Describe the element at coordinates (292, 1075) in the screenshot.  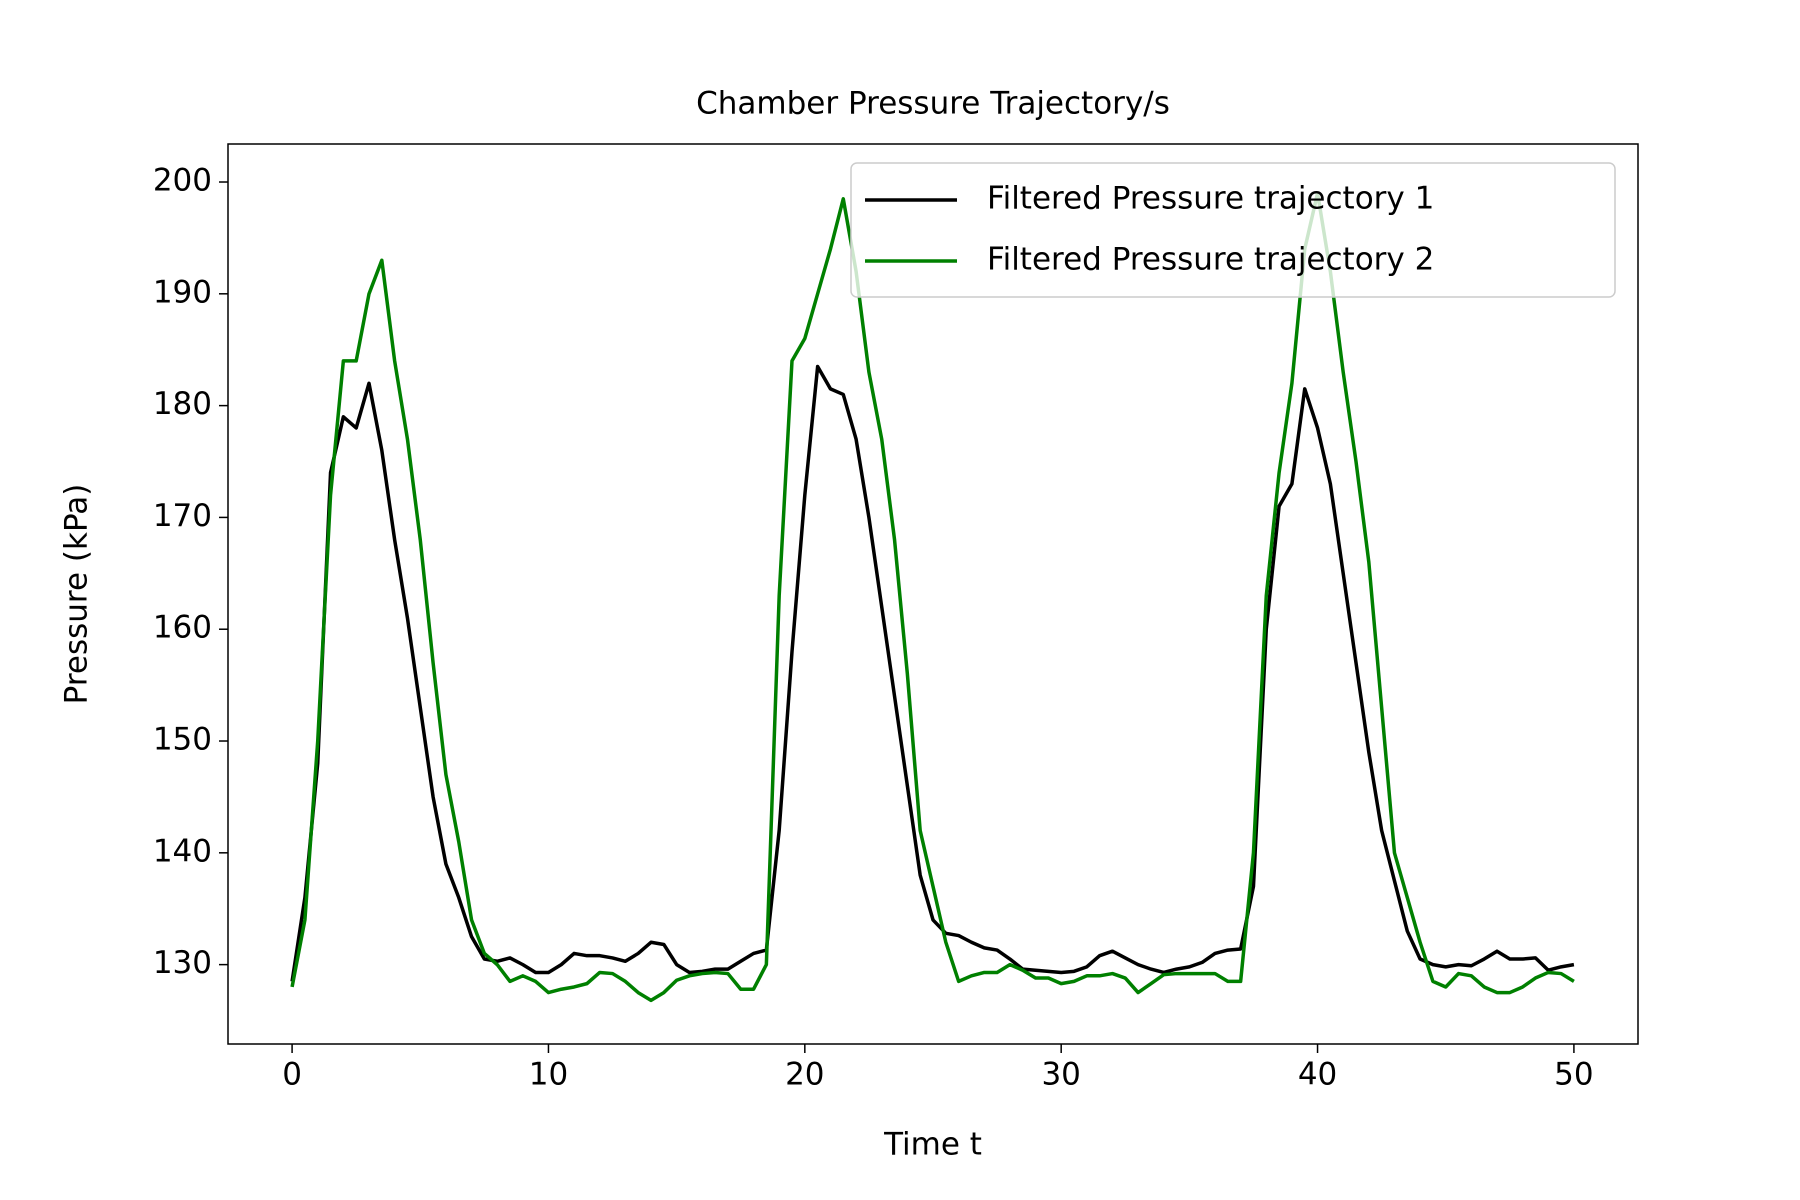
I see `x-tick-label: 0` at that location.